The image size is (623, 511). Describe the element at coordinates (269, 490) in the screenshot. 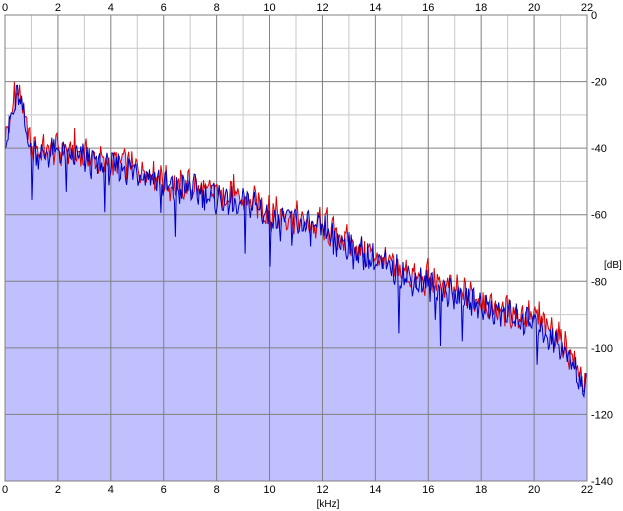

I see `x-bottom-tick-label: 10` at that location.